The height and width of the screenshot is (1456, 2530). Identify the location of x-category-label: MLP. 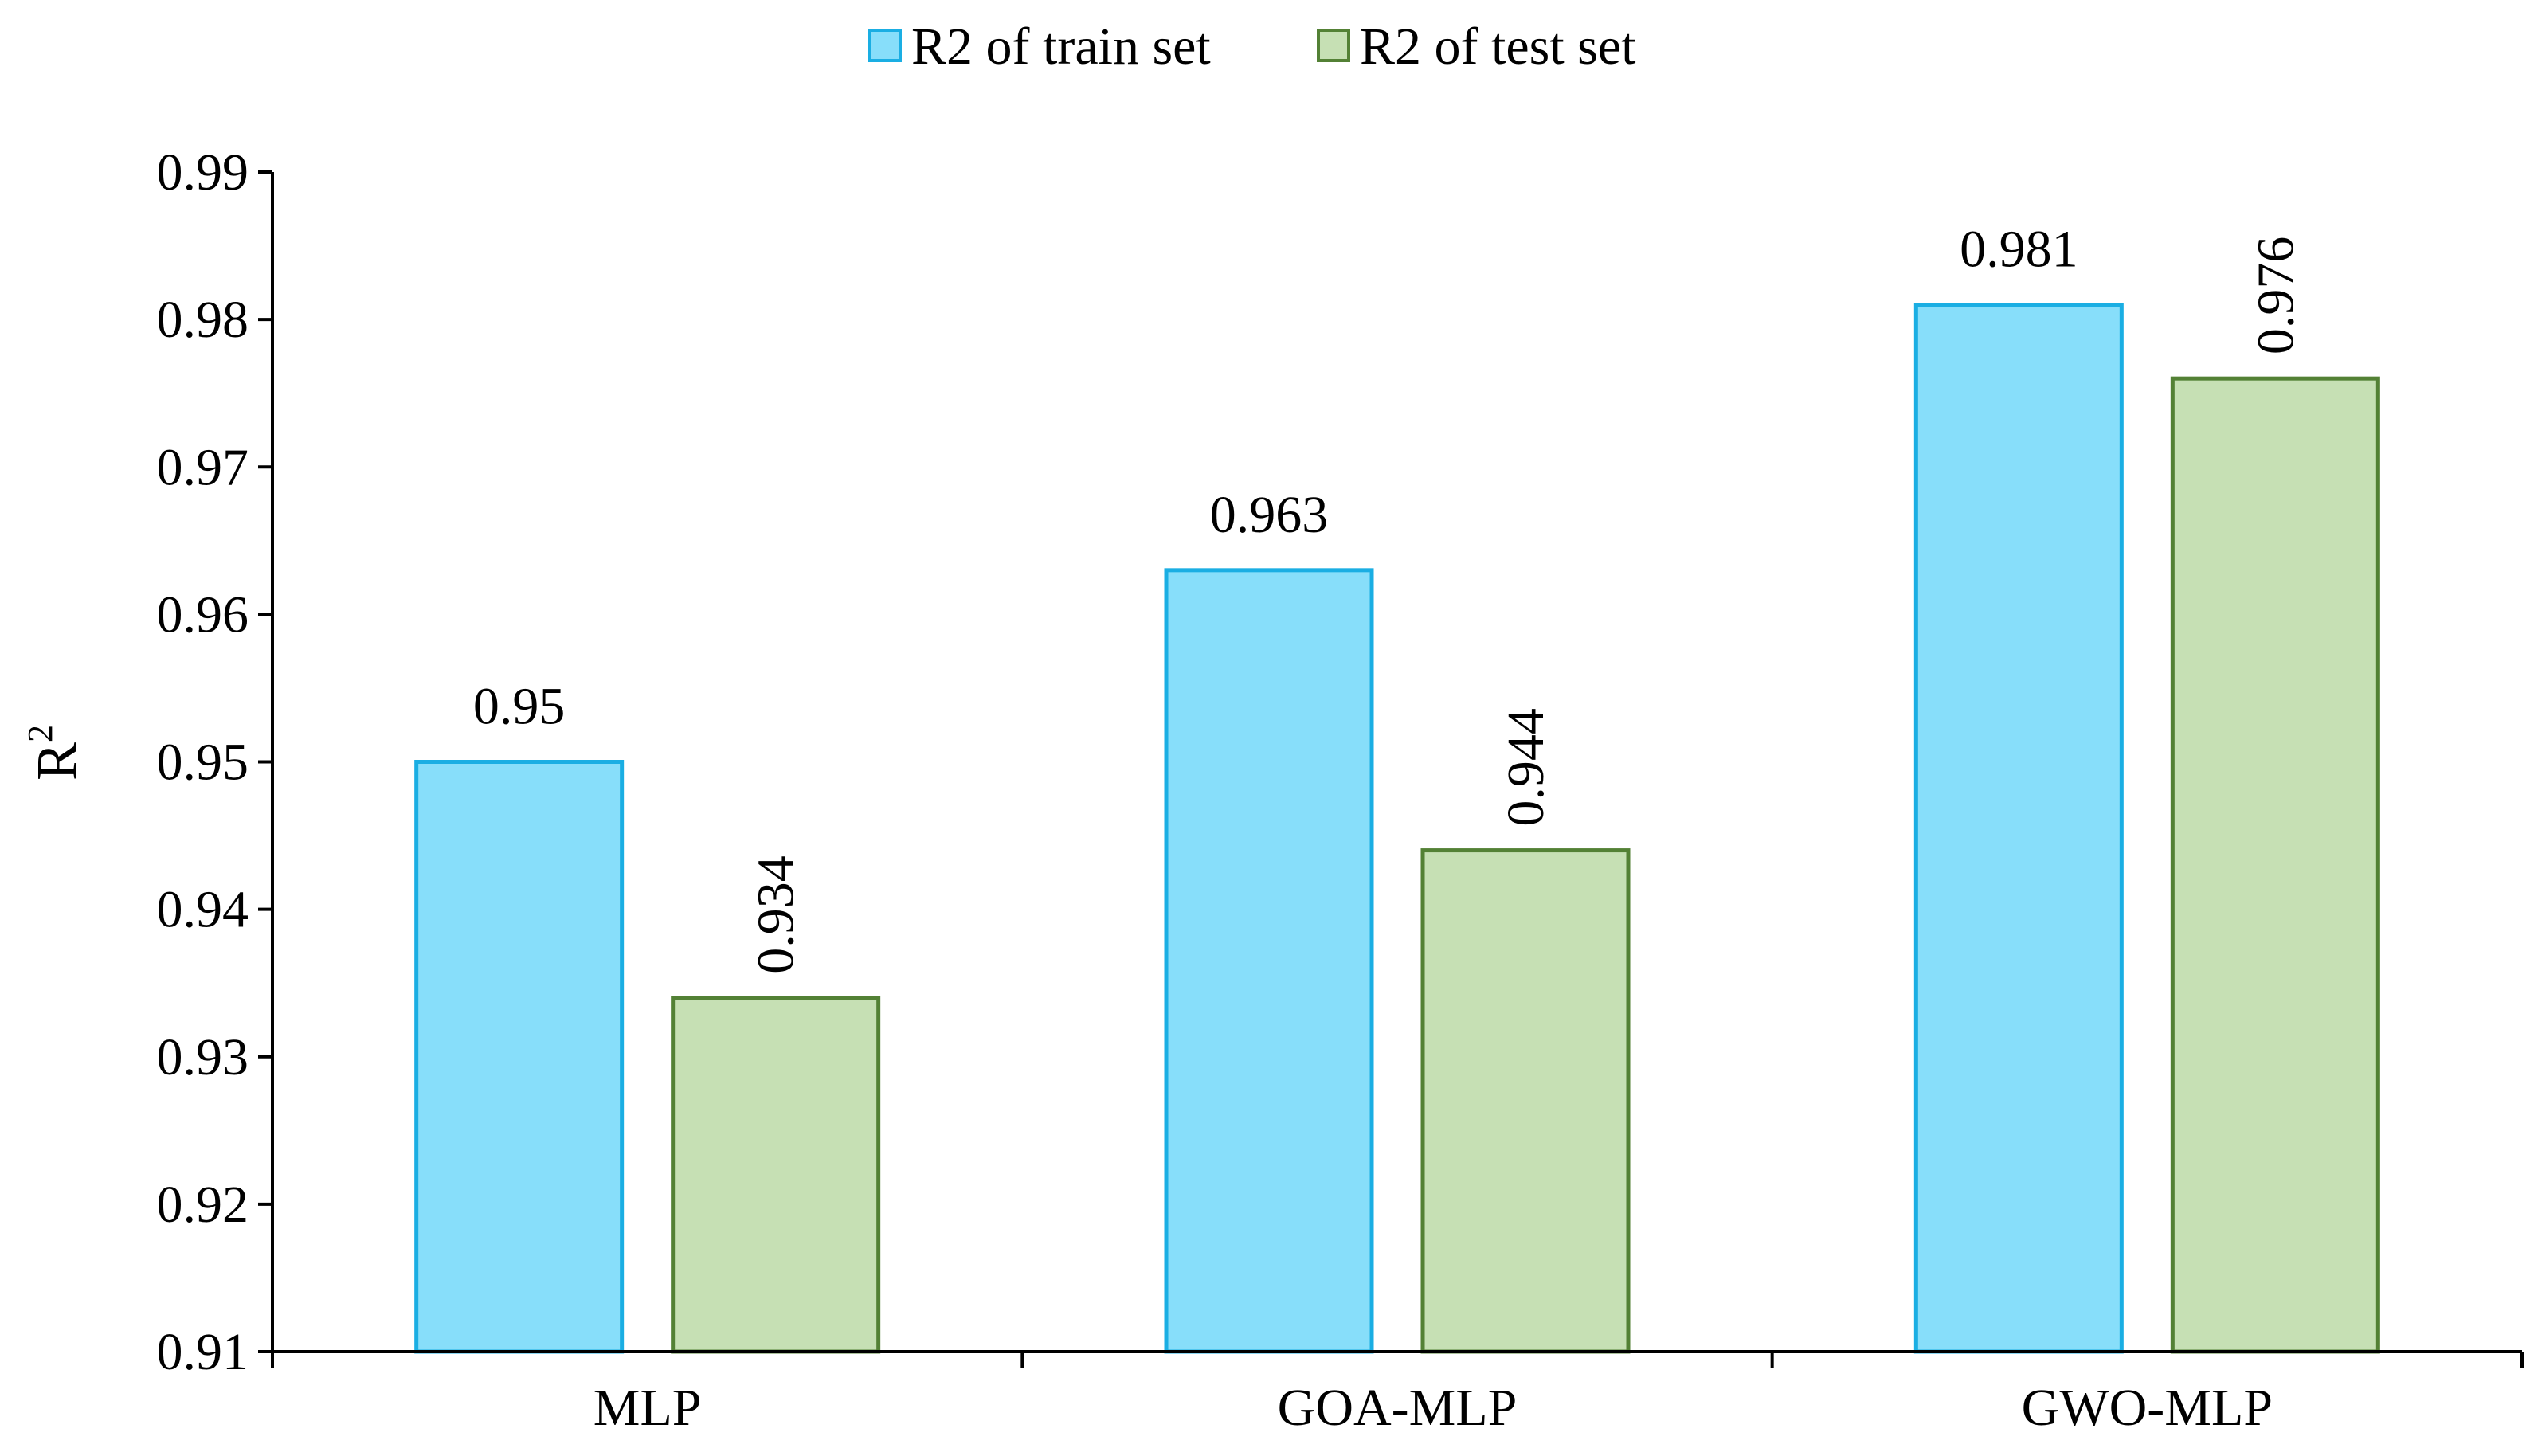
(647, 1408).